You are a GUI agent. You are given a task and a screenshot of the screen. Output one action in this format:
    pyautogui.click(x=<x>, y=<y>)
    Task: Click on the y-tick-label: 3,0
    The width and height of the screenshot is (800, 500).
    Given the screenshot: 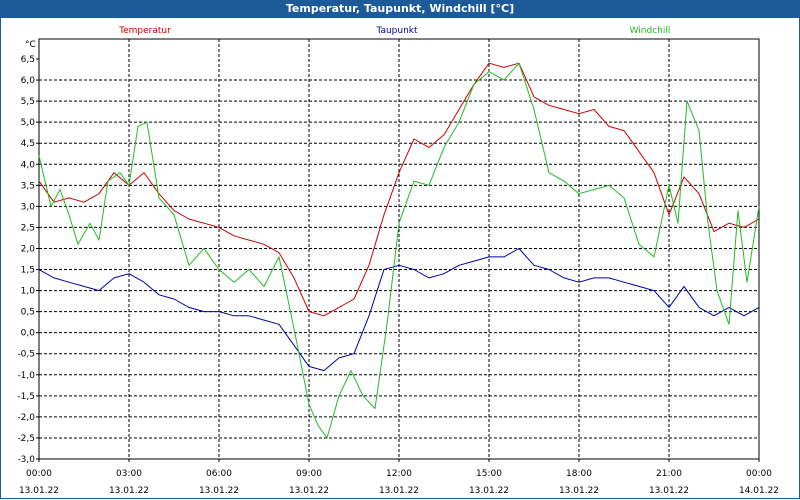 What is the action you would take?
    pyautogui.click(x=28, y=207)
    